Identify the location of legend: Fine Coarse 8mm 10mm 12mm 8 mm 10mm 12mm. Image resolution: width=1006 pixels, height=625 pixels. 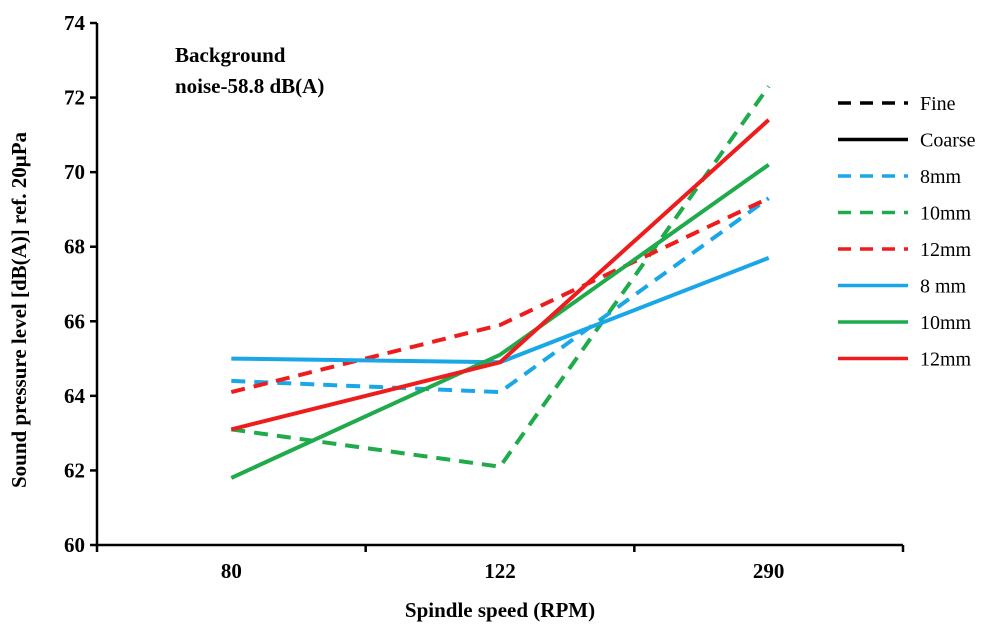
(907, 232).